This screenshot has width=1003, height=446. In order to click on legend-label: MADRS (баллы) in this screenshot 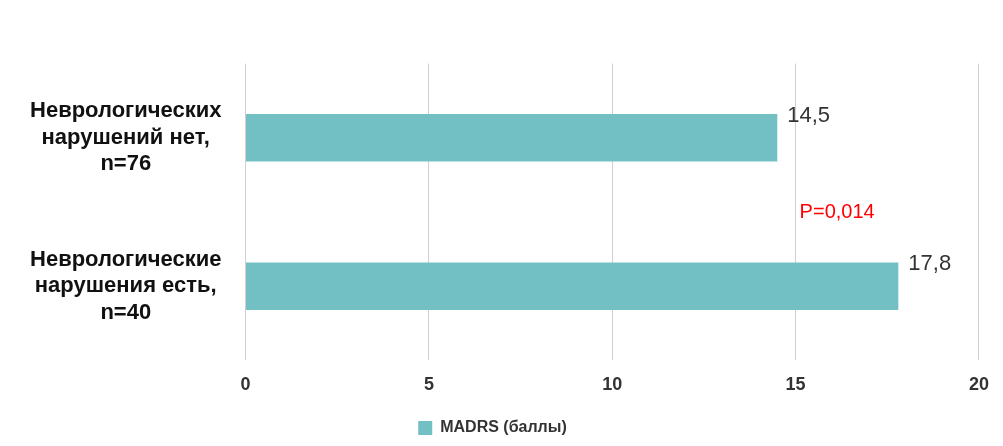, I will do `click(503, 427)`.